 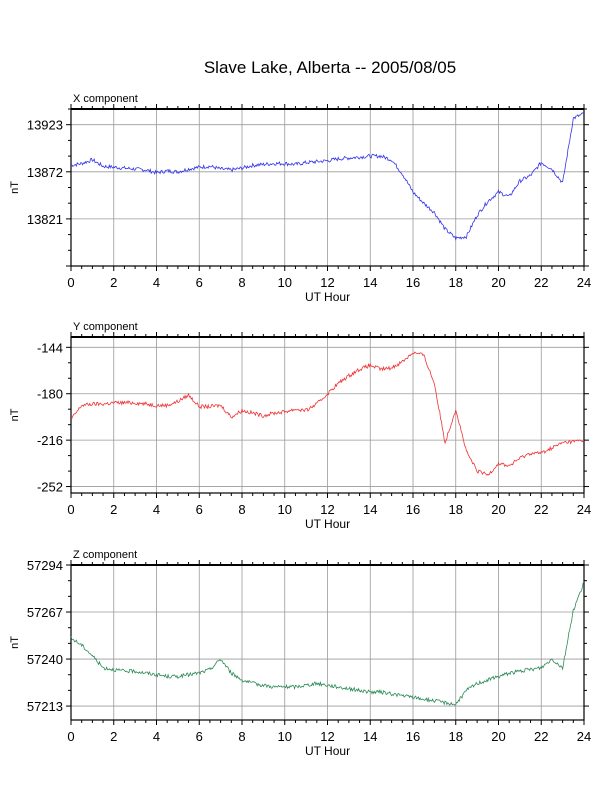 What do you see at coordinates (199, 509) in the screenshot?
I see `chart-2-xtick-label: 6` at bounding box center [199, 509].